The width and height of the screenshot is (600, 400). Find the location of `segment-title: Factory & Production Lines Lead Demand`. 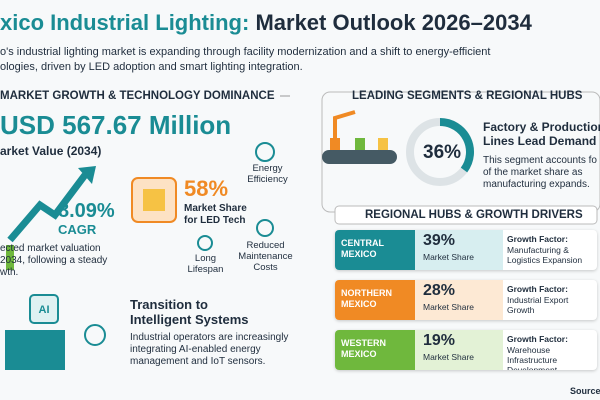

segment-title: Factory & Production Lines Lead Demand is located at coordinates (541, 134).